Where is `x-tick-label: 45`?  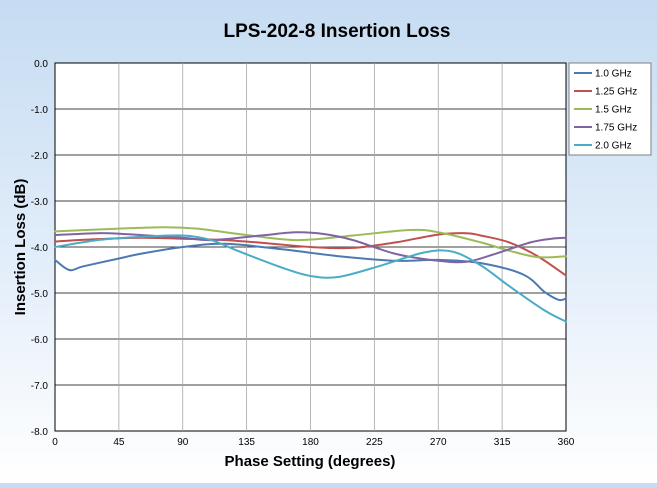
x-tick-label: 45 is located at coordinates (119, 442).